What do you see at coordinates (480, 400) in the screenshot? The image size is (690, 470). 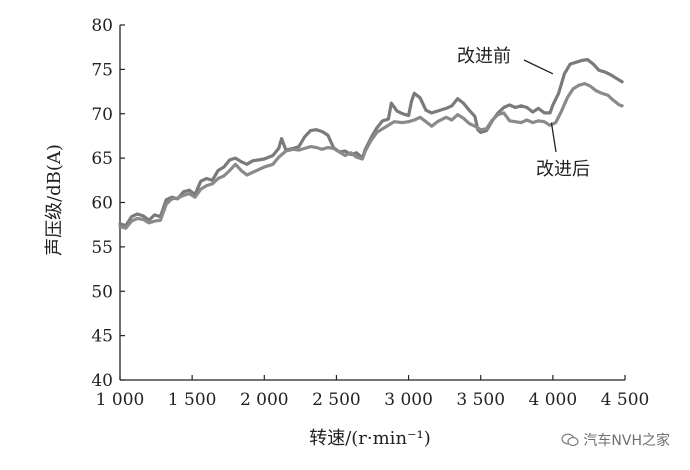 I see `x-tick-label: 3 500` at bounding box center [480, 400].